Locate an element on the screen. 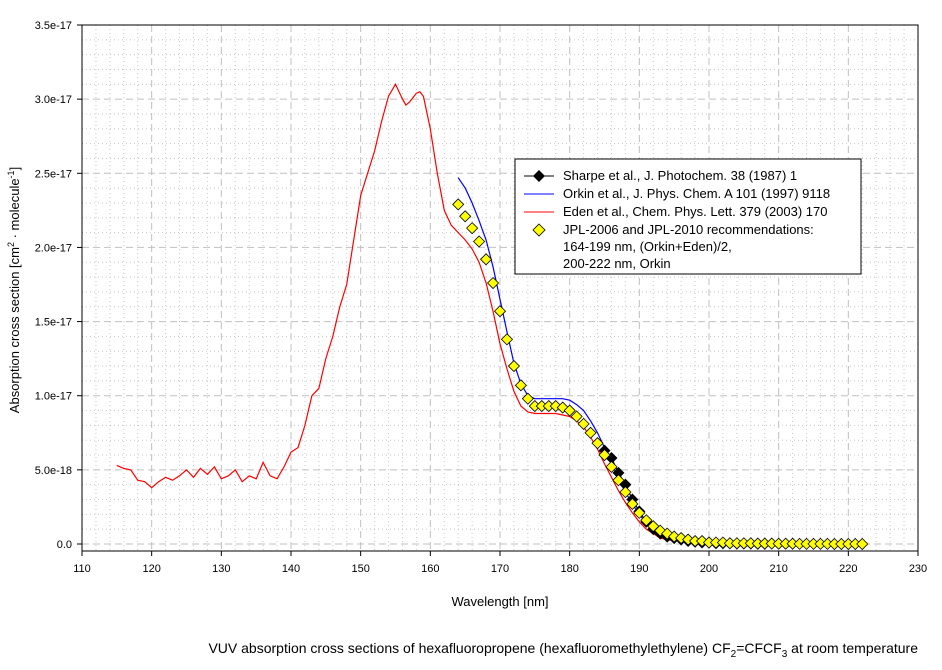  x-tick-label: 190 is located at coordinates (639, 569).